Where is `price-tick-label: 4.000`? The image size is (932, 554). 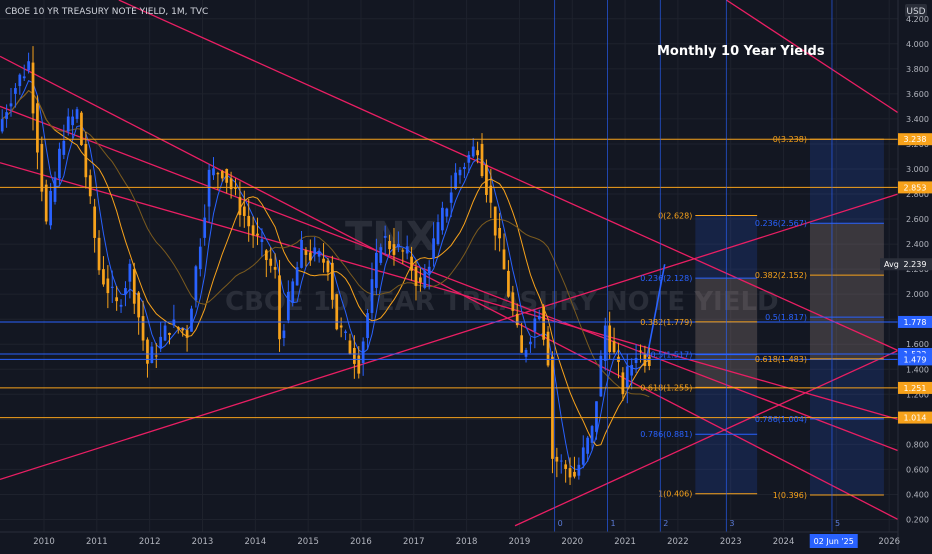
price-tick-label: 4.000 is located at coordinates (917, 44).